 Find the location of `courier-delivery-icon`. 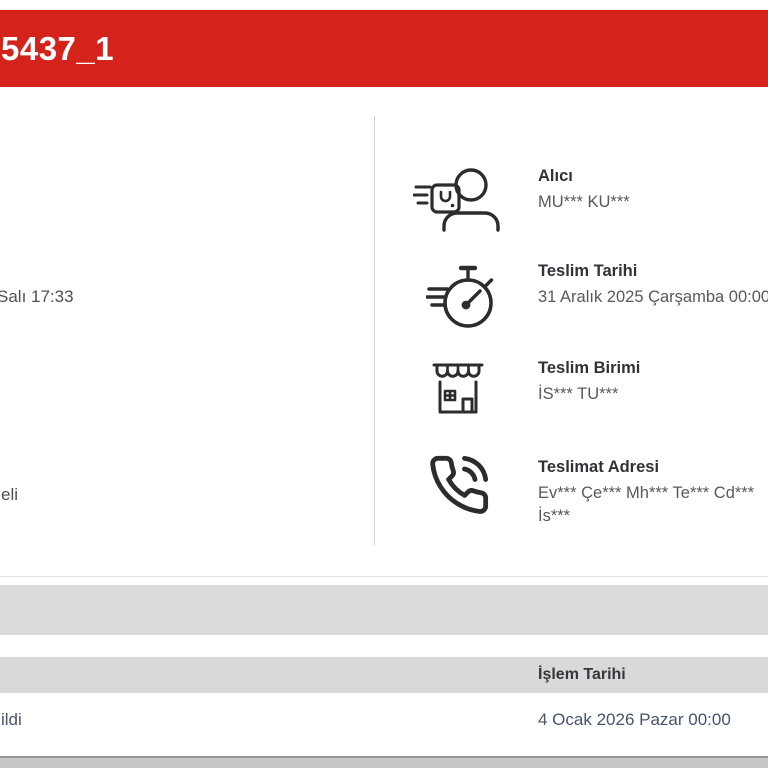

courier-delivery-icon is located at coordinates (460, 199).